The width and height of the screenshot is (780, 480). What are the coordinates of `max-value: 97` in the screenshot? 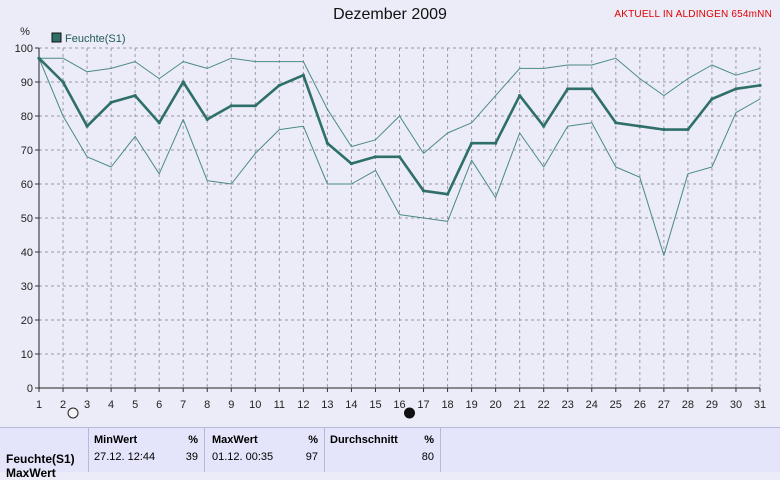 It's located at (311, 457).